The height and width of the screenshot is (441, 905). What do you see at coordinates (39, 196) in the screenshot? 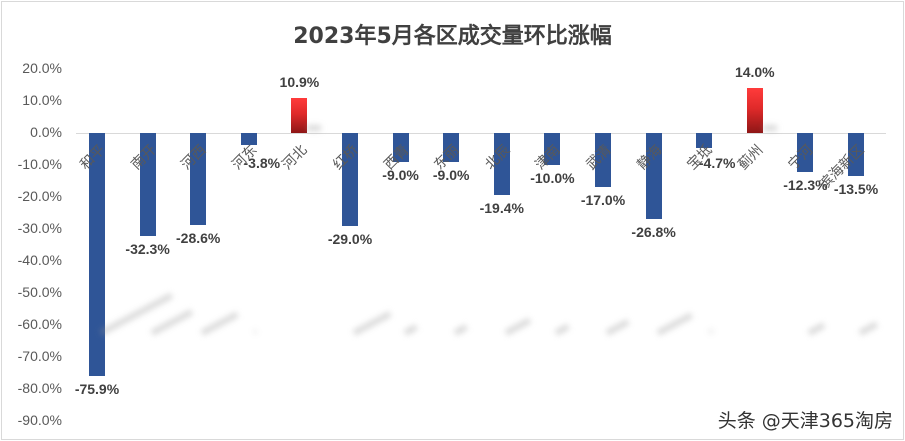
I see `y-tick-label: -20.0%` at bounding box center [39, 196].